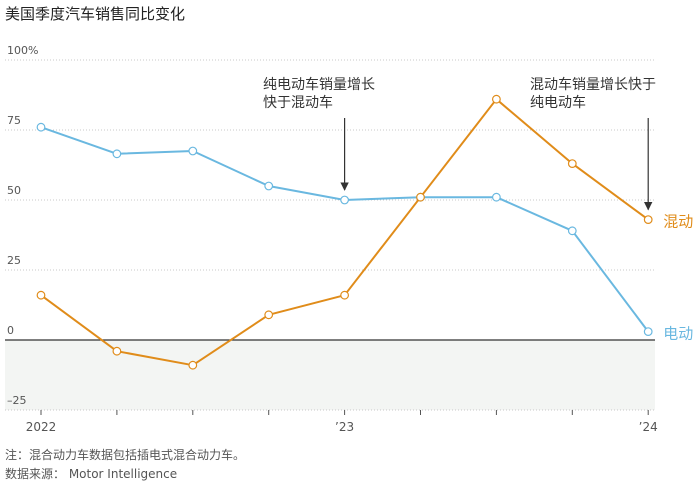 This screenshot has width=700, height=485. What do you see at coordinates (14, 190) in the screenshot?
I see `y-tick-label: 50` at bounding box center [14, 190].